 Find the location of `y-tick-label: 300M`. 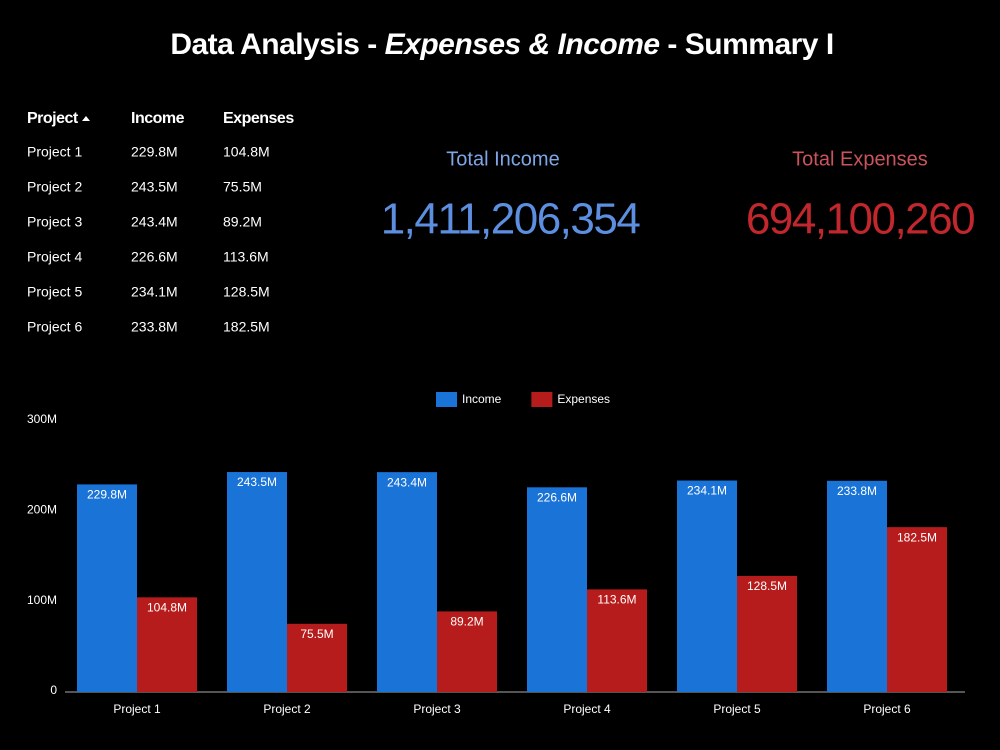

y-tick-label: 300M is located at coordinates (42, 419).